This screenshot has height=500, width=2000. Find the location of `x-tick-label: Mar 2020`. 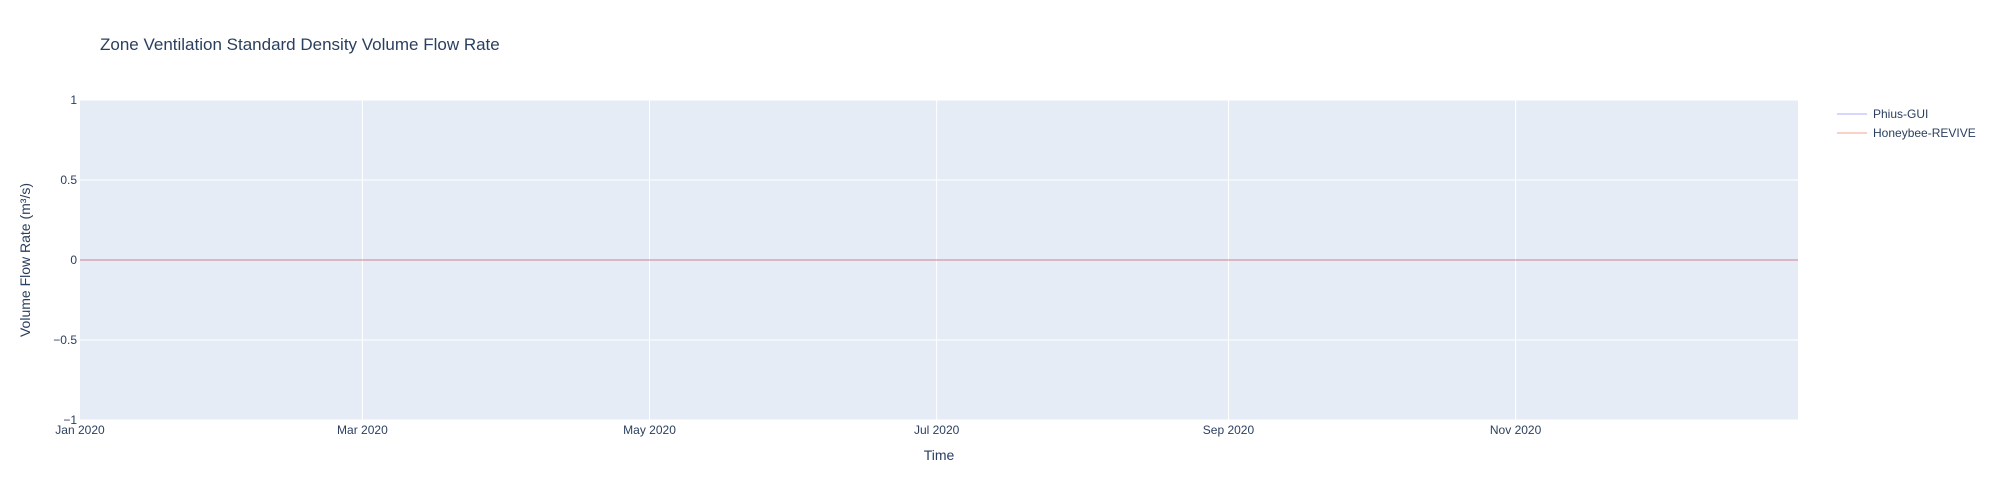

x-tick-label: Mar 2020 is located at coordinates (362, 430).